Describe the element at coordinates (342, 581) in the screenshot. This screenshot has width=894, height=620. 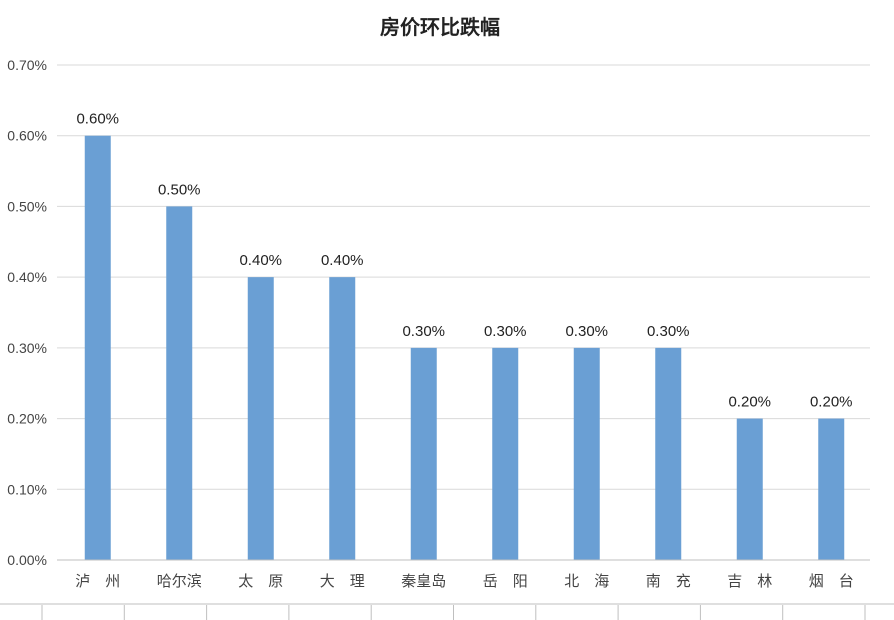
I see `x-tick-label: 大 理` at that location.